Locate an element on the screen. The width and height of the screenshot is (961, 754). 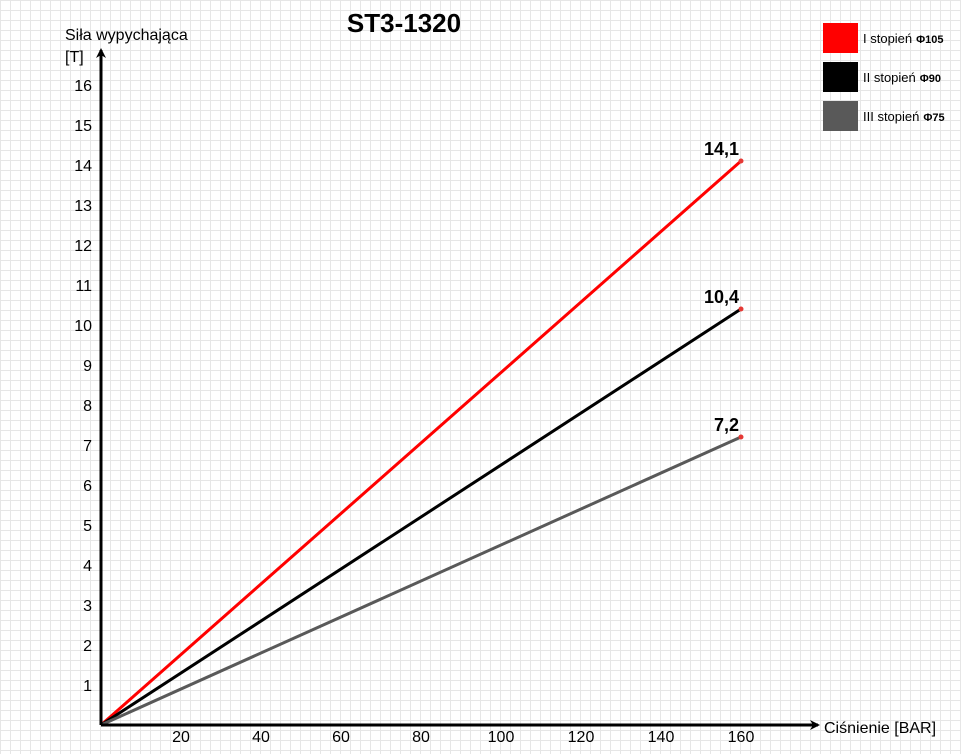
y-axis-title-line1: Siła wypychająca is located at coordinates (126, 35).